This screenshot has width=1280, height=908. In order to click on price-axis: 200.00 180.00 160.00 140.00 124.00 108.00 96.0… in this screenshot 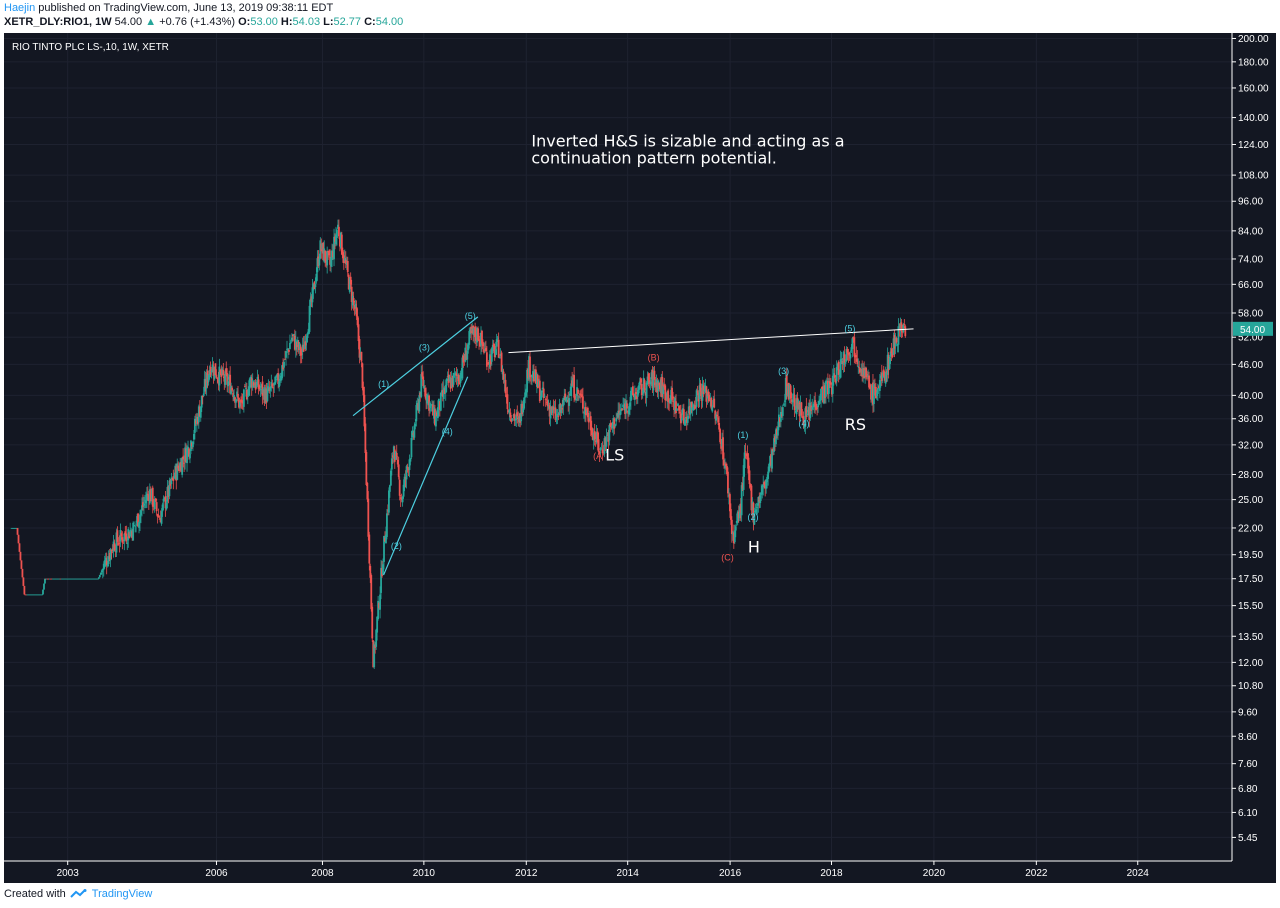, I will do `click(1250, 447)`.